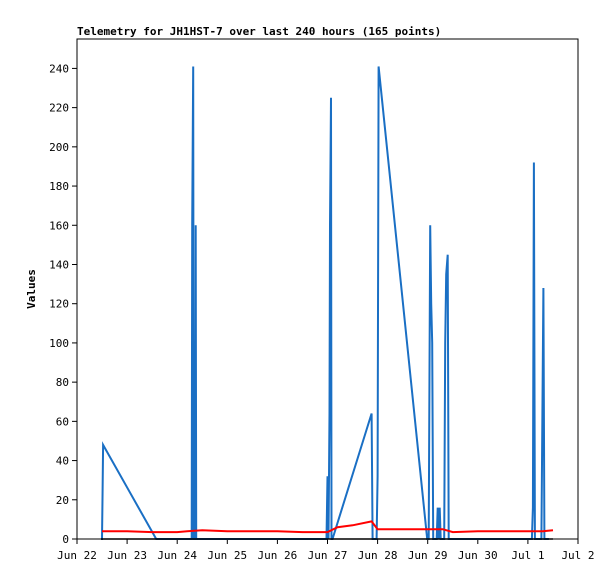 This screenshot has height=579, width=615. Describe the element at coordinates (59, 264) in the screenshot. I see `y-tick-label: 140` at that location.